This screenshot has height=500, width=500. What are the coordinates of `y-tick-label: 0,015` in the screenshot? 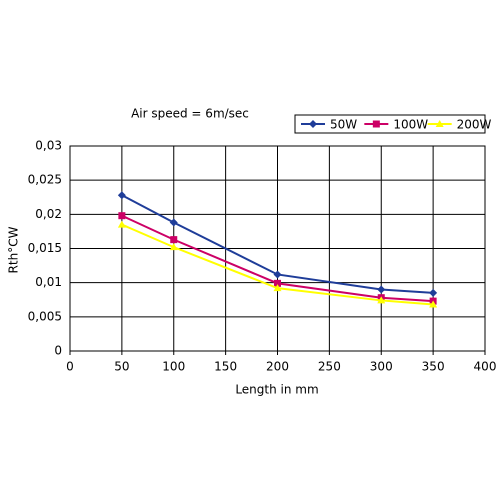 It's located at (45, 248).